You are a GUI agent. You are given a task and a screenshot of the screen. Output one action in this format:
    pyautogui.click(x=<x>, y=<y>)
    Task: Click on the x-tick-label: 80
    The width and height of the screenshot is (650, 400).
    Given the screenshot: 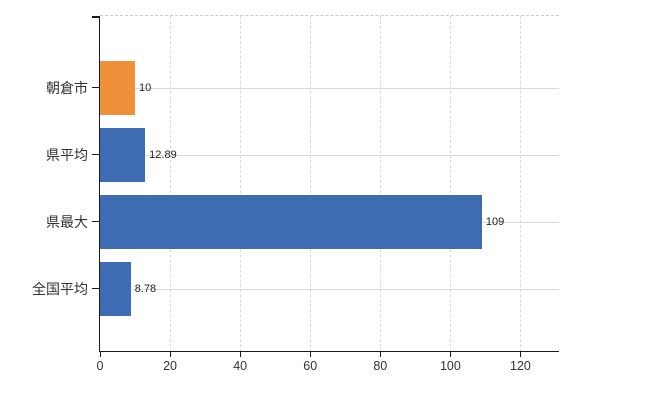 What is the action you would take?
    pyautogui.click(x=380, y=366)
    